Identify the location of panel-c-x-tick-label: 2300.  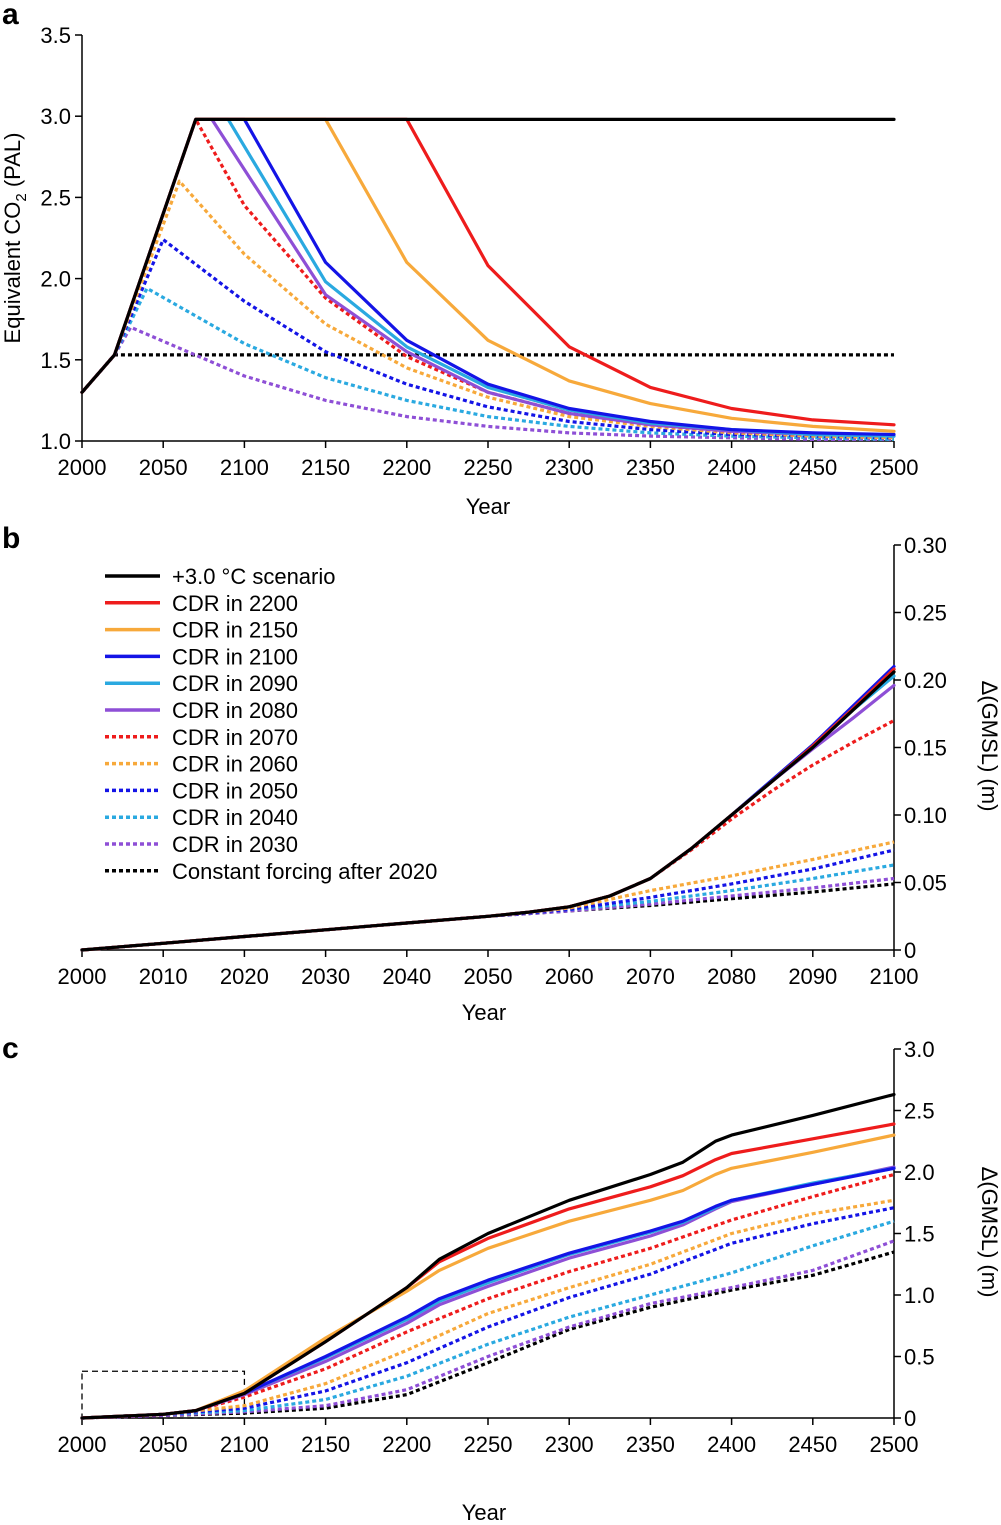
(569, 1444).